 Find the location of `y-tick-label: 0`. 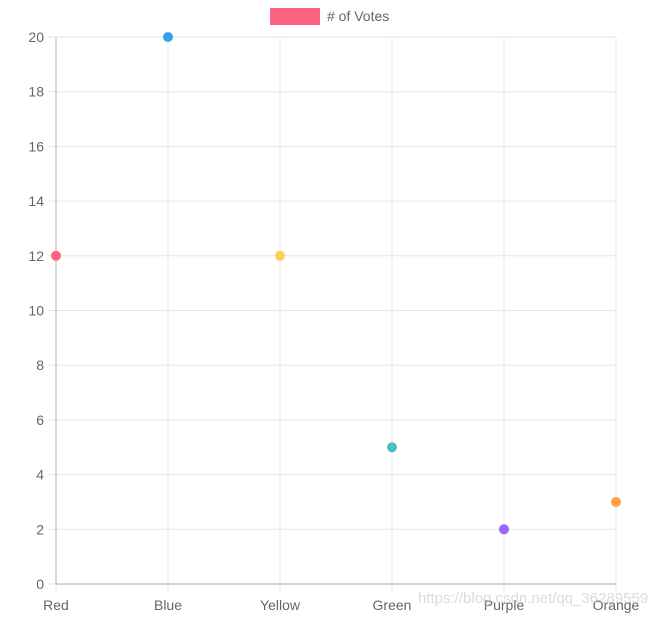

y-tick-label: 0 is located at coordinates (40, 584).